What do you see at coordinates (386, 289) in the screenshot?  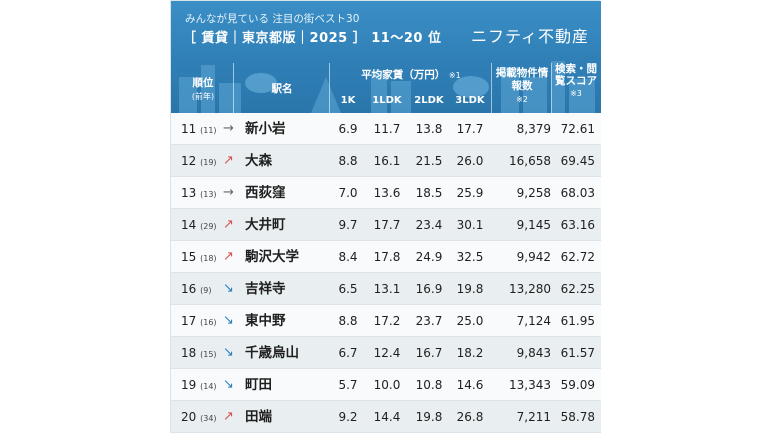 I see `table-row: 16 (9) ↘ 吉祥寺 6.5 13.1 16.9 19.8 13,280 62.25` at bounding box center [386, 289].